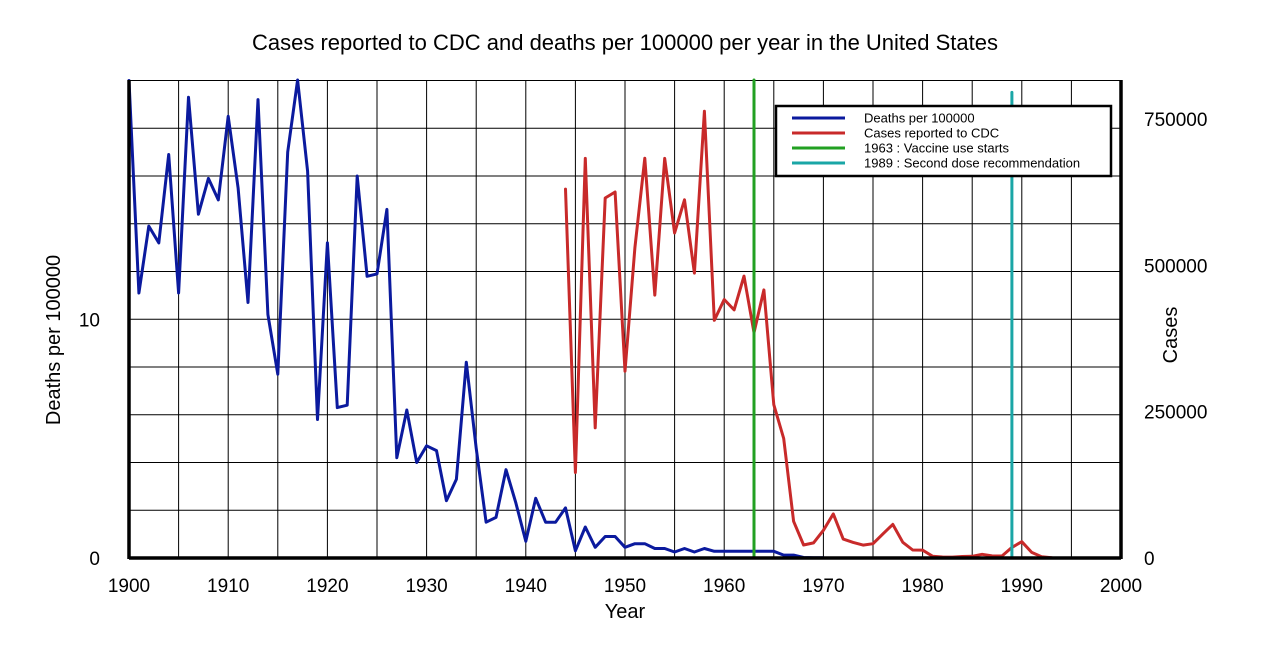 This screenshot has height=666, width=1280. Describe the element at coordinates (625, 586) in the screenshot. I see `x-tick-label: 1950` at that location.